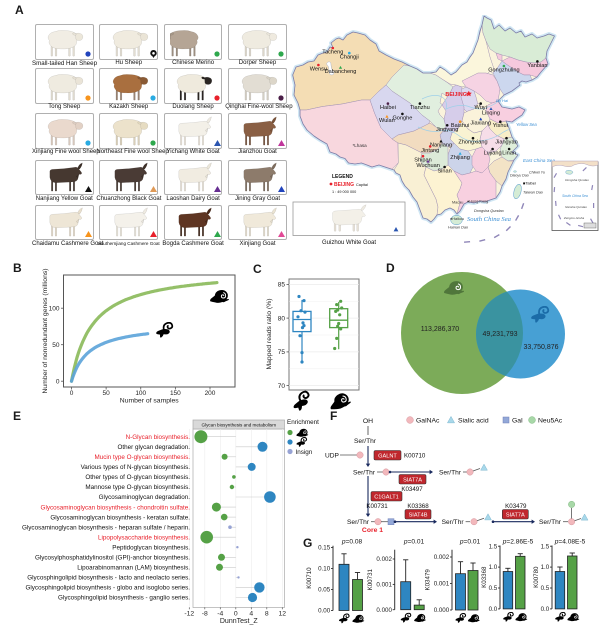 The width and height of the screenshot is (600, 626). I want to click on svg-text: SIAT7A, so click(515, 515).